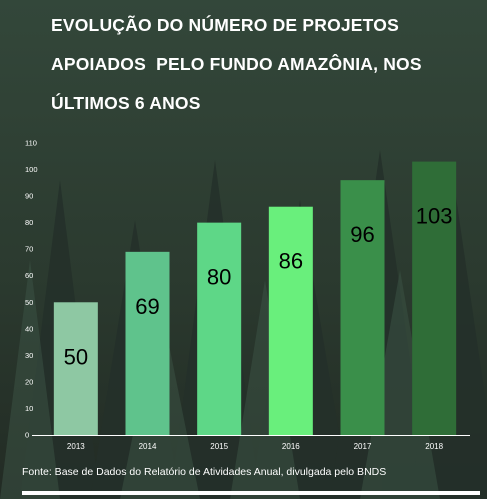 The image size is (487, 499). I want to click on bar-2016, so click(290, 320).